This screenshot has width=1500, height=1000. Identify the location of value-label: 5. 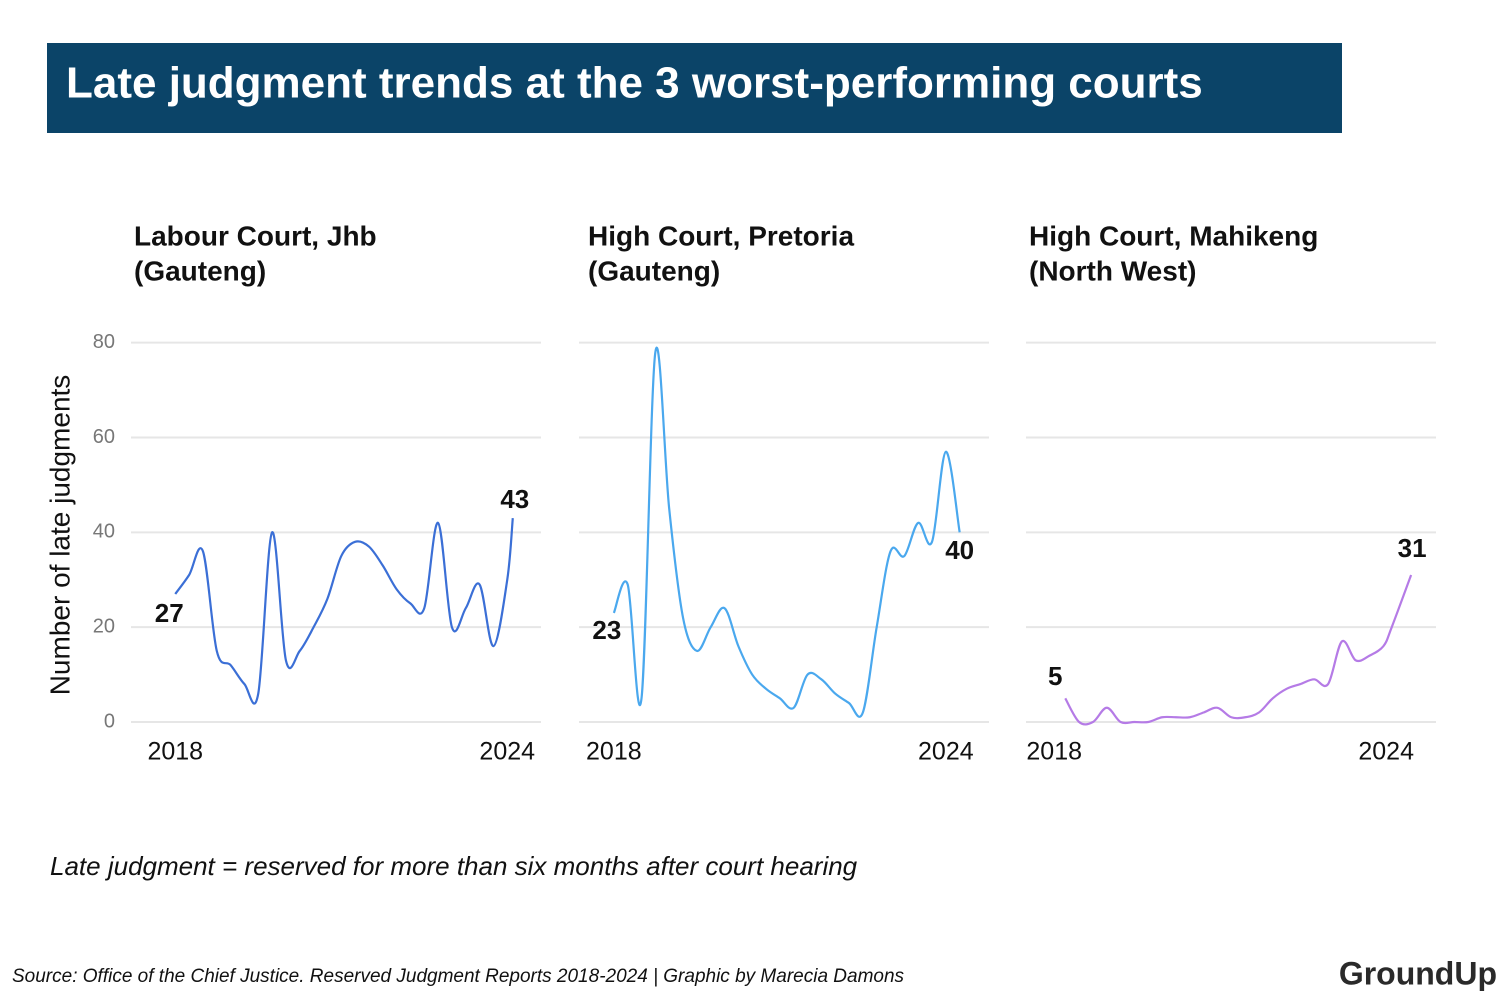
(1055, 676).